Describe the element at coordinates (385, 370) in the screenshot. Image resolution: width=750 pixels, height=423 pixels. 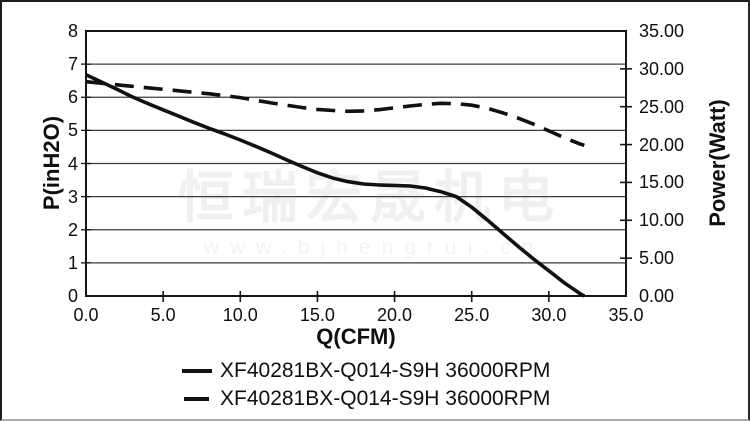
I see `legend-label-pressure: XF40281BX-Q014-S9H 36000RPM` at that location.